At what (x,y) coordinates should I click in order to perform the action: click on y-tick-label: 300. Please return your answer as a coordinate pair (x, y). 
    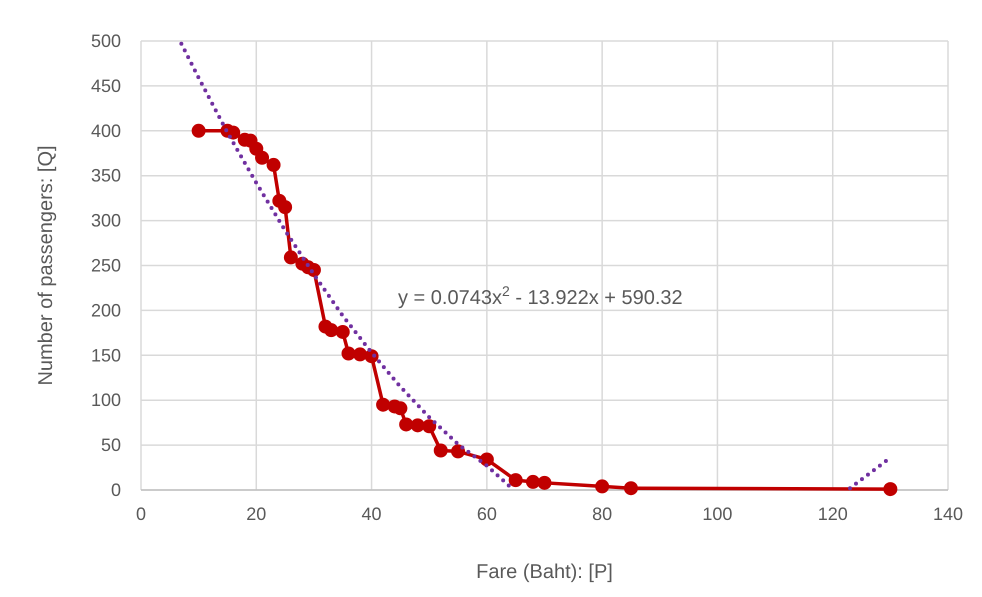
    Looking at the image, I should click on (105, 220).